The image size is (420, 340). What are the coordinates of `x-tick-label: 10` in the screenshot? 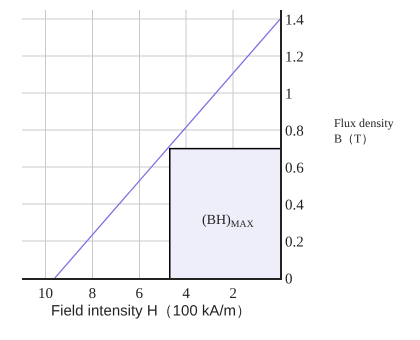 It's located at (45, 294).